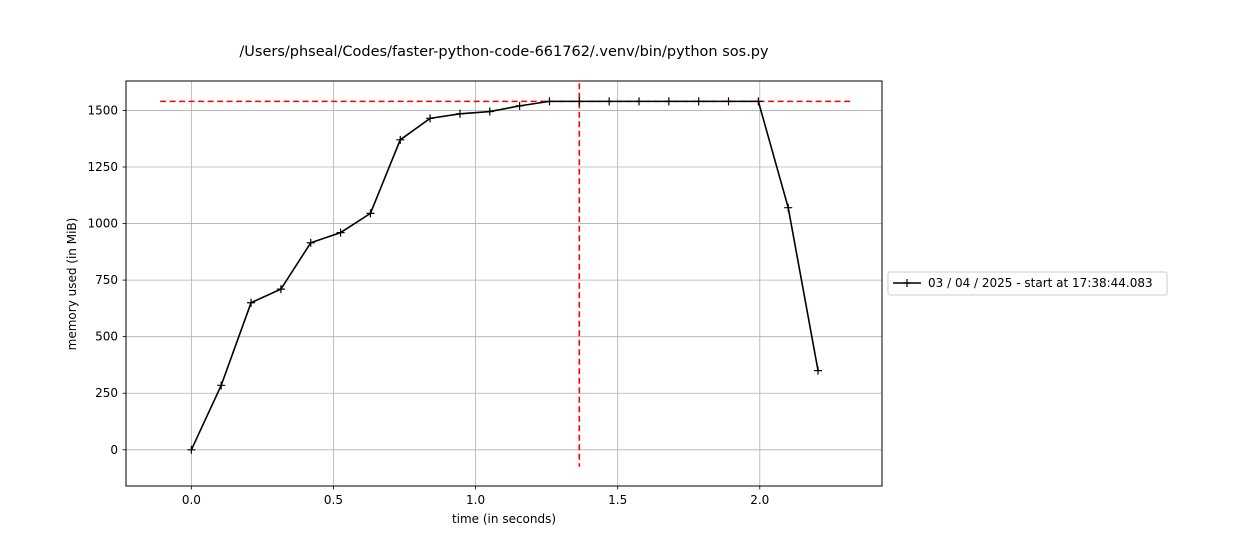  What do you see at coordinates (102, 224) in the screenshot?
I see `y-tick-label: 1000` at bounding box center [102, 224].